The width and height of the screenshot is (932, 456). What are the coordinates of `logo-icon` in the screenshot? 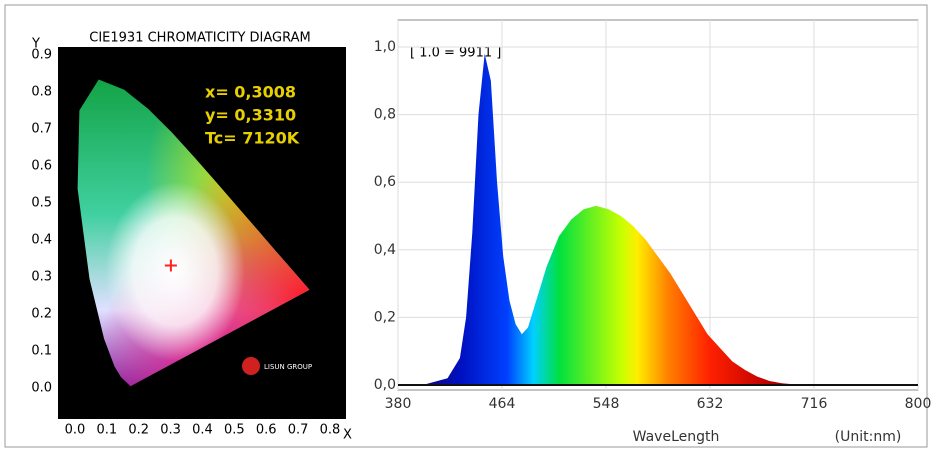 It's located at (251, 366).